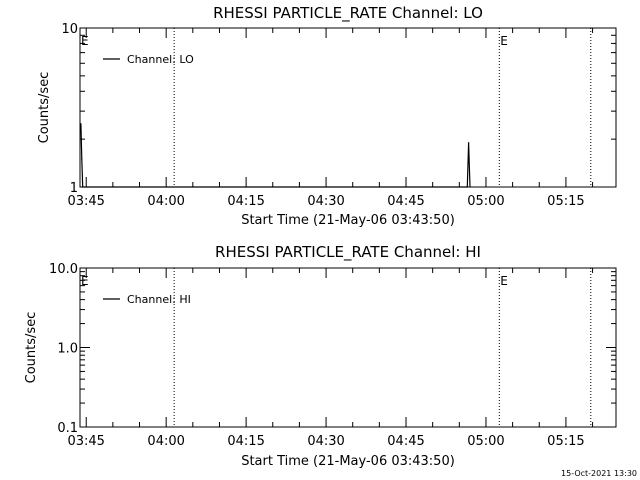 The image size is (640, 480). I want to click on y-tick-label: 1.0, so click(67, 349).